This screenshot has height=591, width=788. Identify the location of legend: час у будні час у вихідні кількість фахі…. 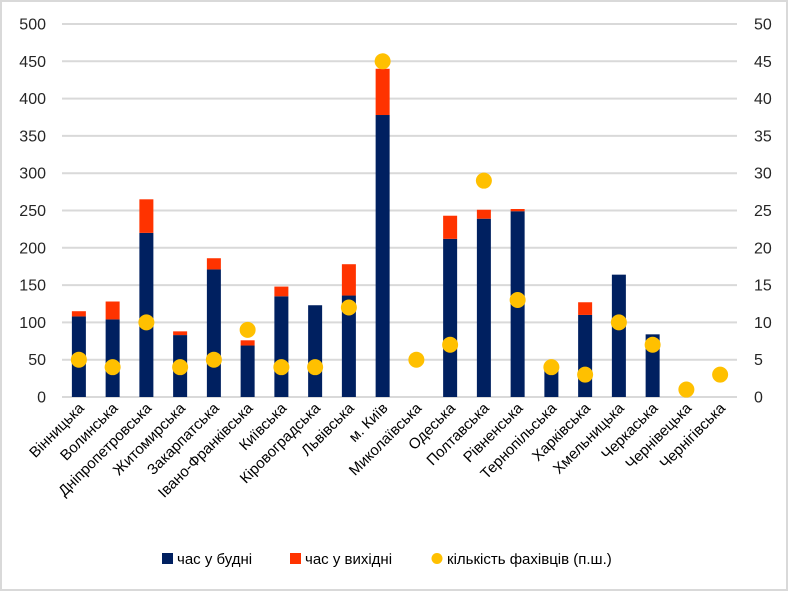
(387, 559).